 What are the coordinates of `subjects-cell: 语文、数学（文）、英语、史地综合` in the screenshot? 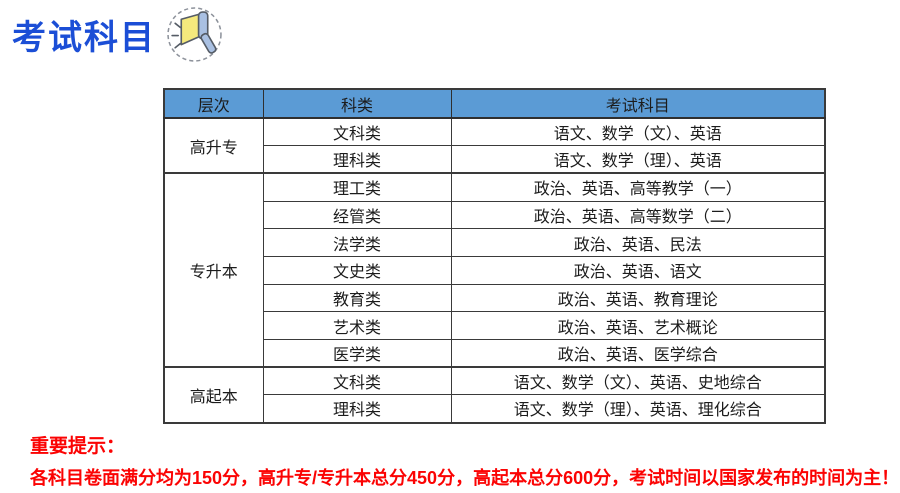 It's located at (638, 381).